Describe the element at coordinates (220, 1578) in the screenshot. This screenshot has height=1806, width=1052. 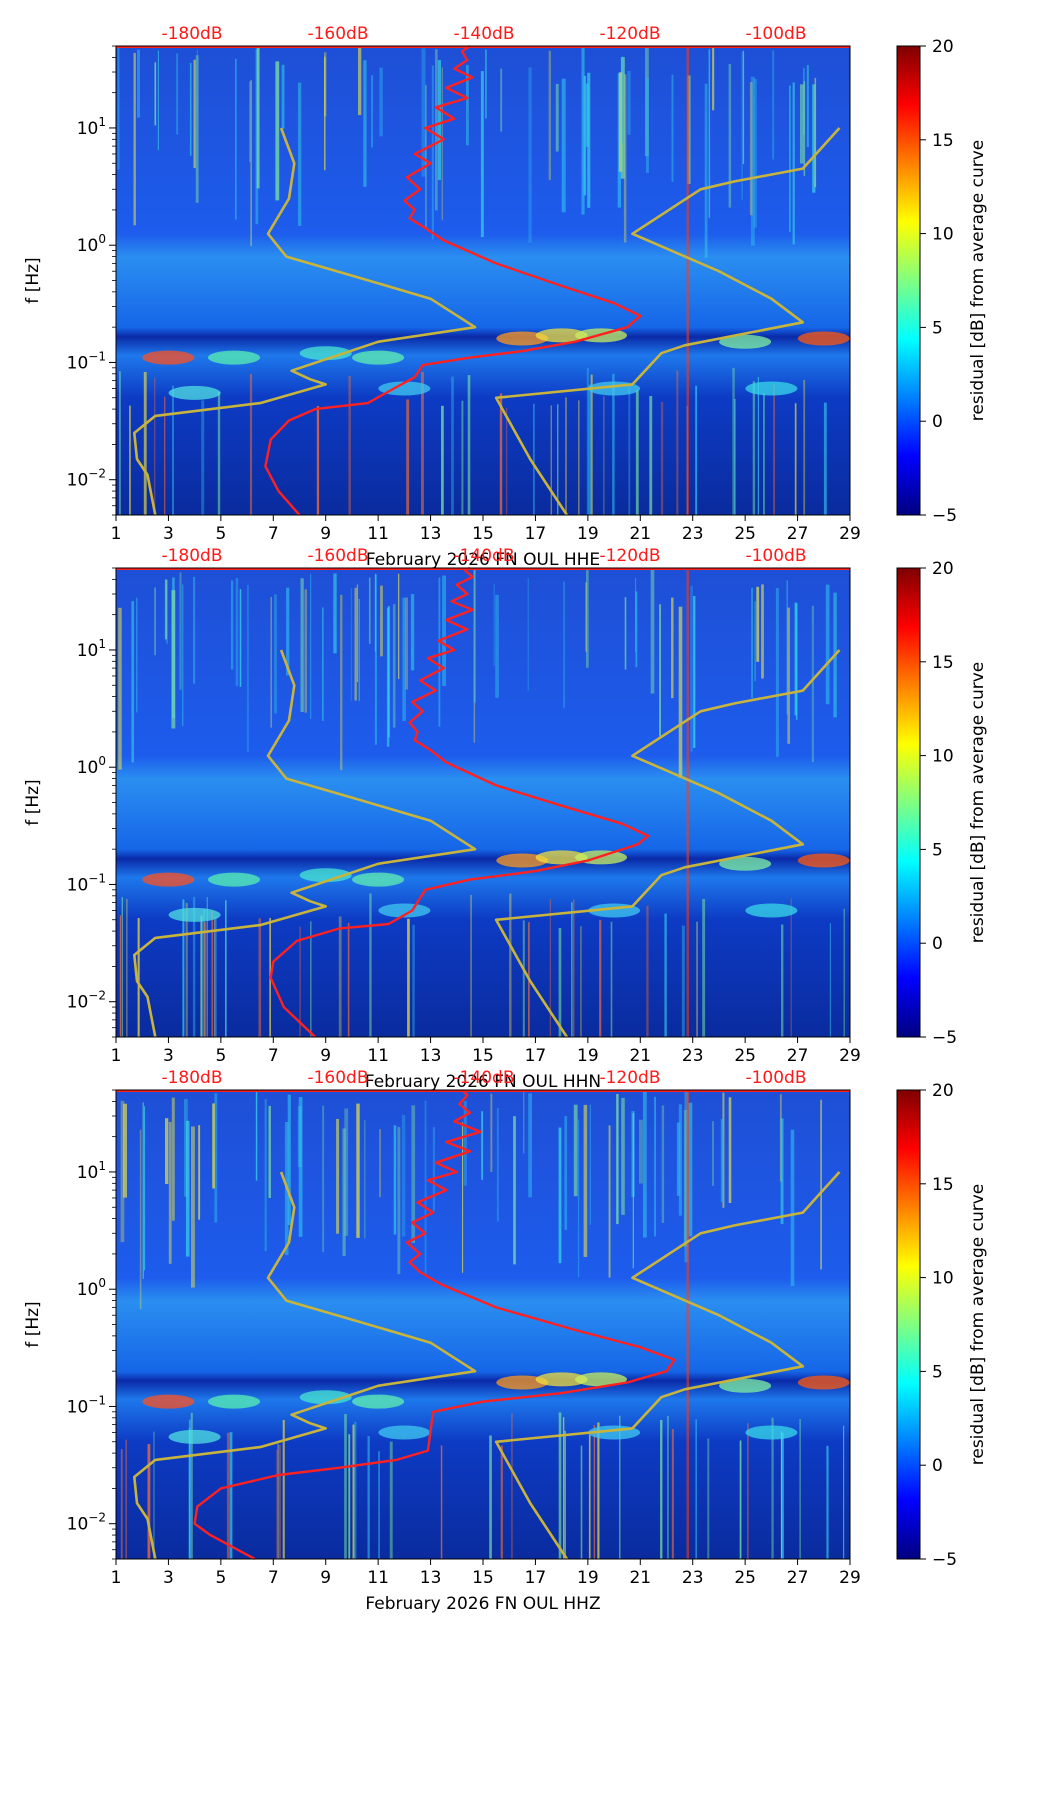
I see `x-tick-label: 5` at that location.